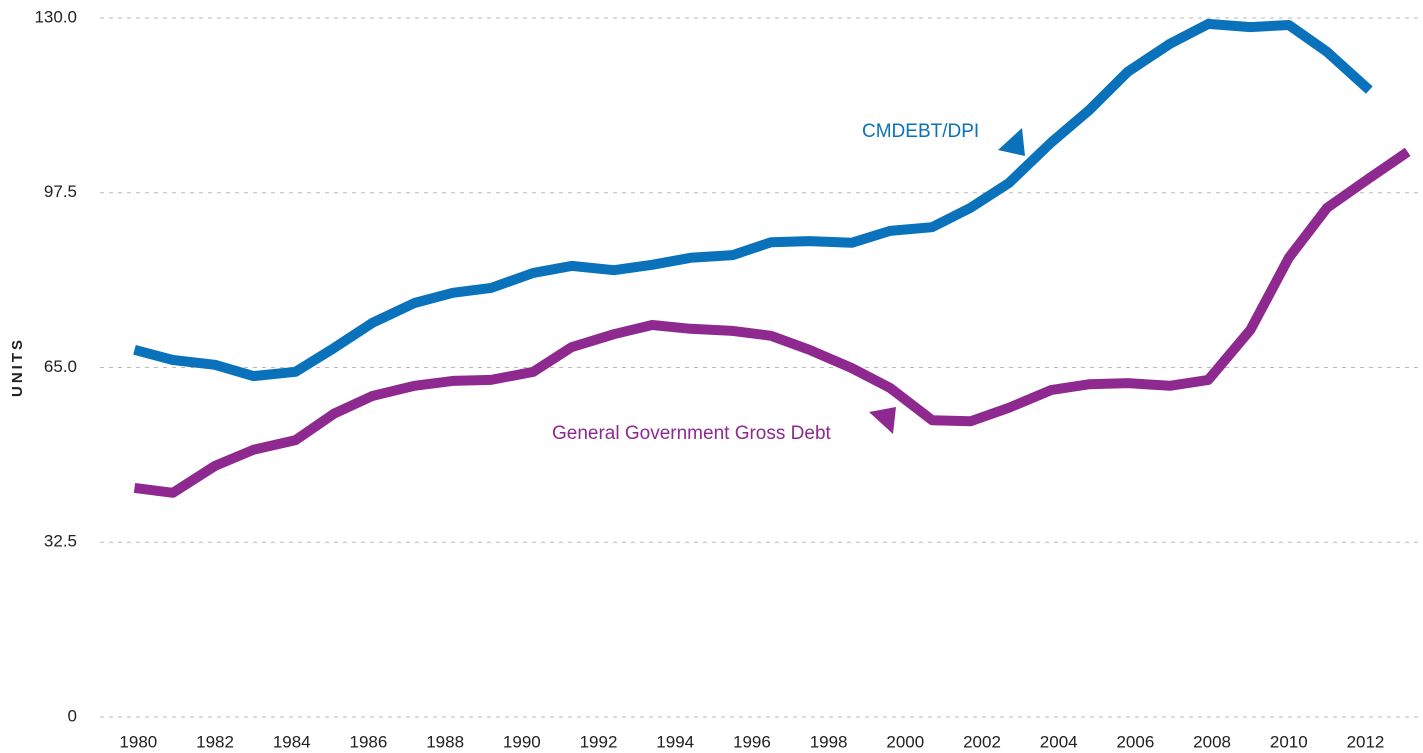 The image size is (1423, 753). Describe the element at coordinates (752, 741) in the screenshot. I see `x-tick-label: 1996` at that location.